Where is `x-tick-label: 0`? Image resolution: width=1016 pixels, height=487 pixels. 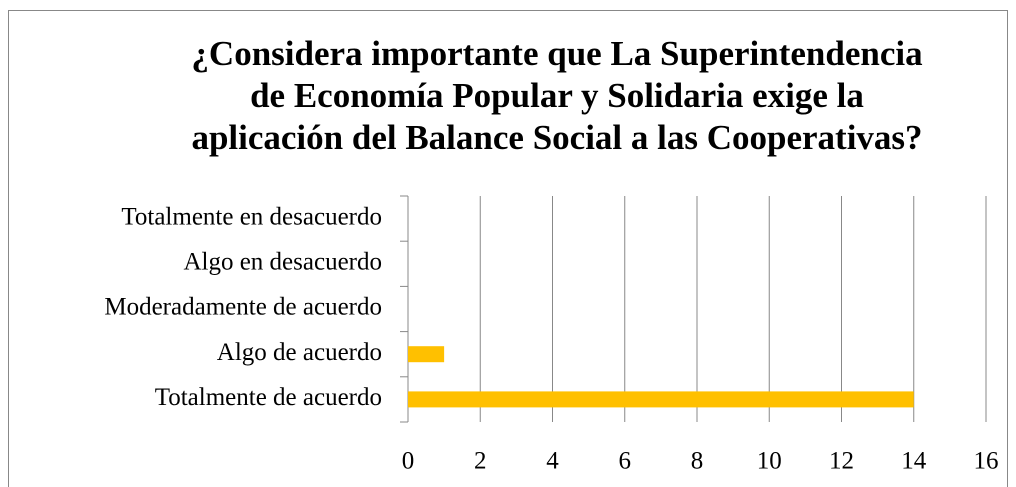 x-tick-label: 0 is located at coordinates (408, 461).